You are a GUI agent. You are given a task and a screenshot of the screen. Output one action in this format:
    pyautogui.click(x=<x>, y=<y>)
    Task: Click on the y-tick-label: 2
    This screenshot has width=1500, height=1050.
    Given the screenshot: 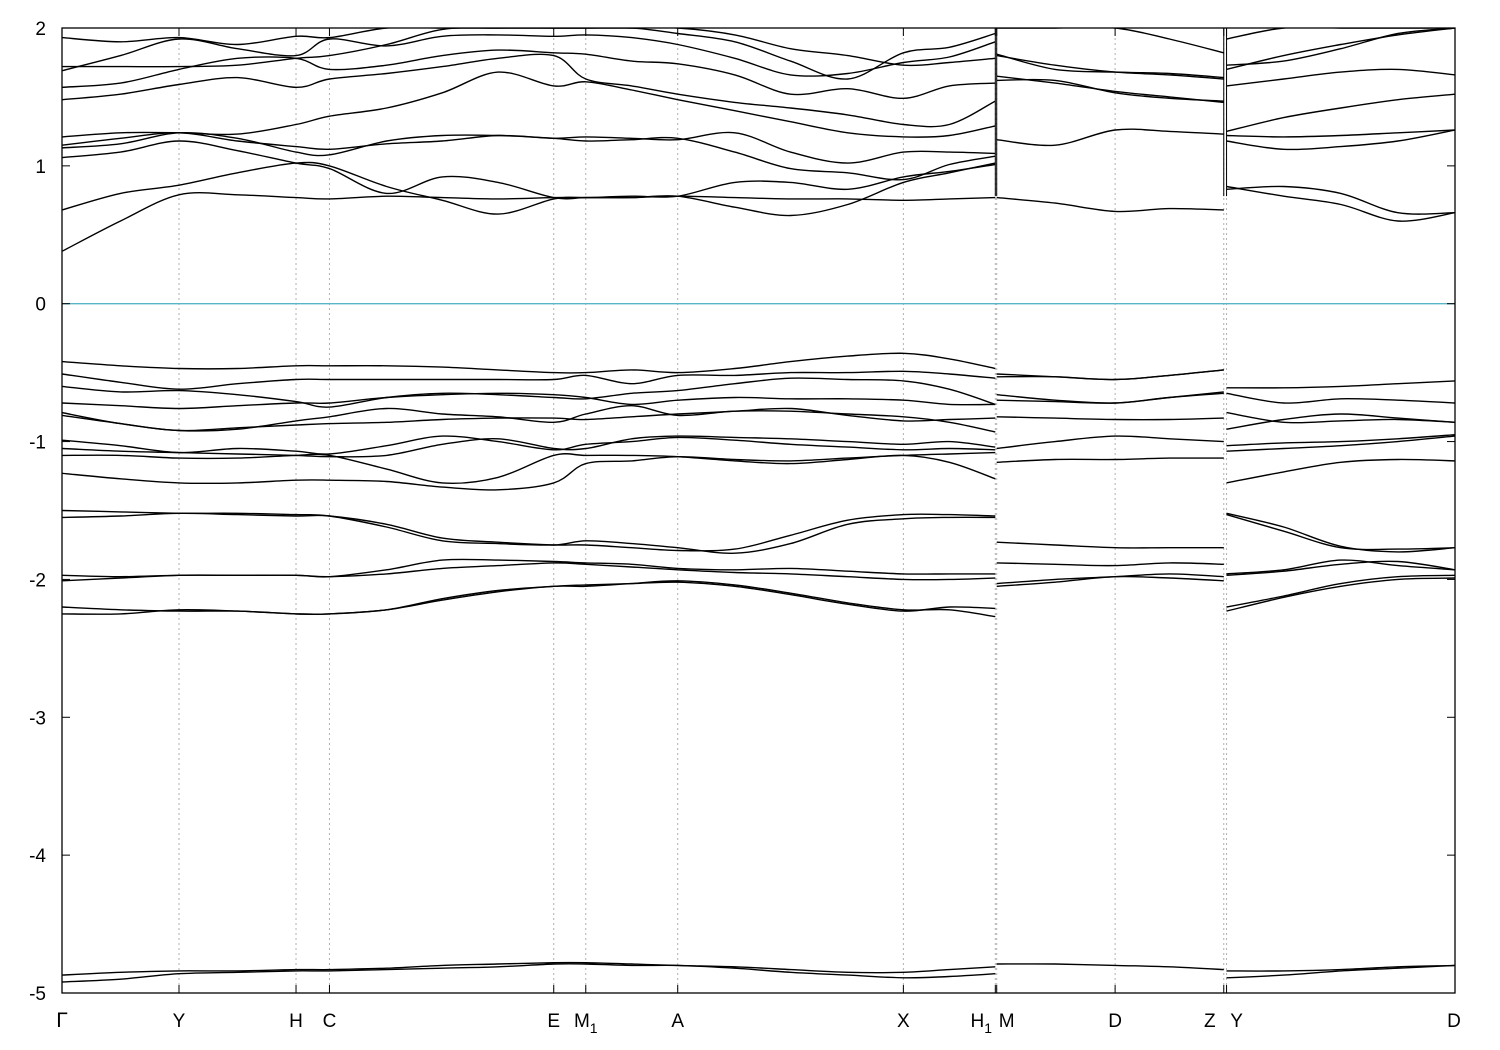 What is the action you would take?
    pyautogui.click(x=40, y=29)
    